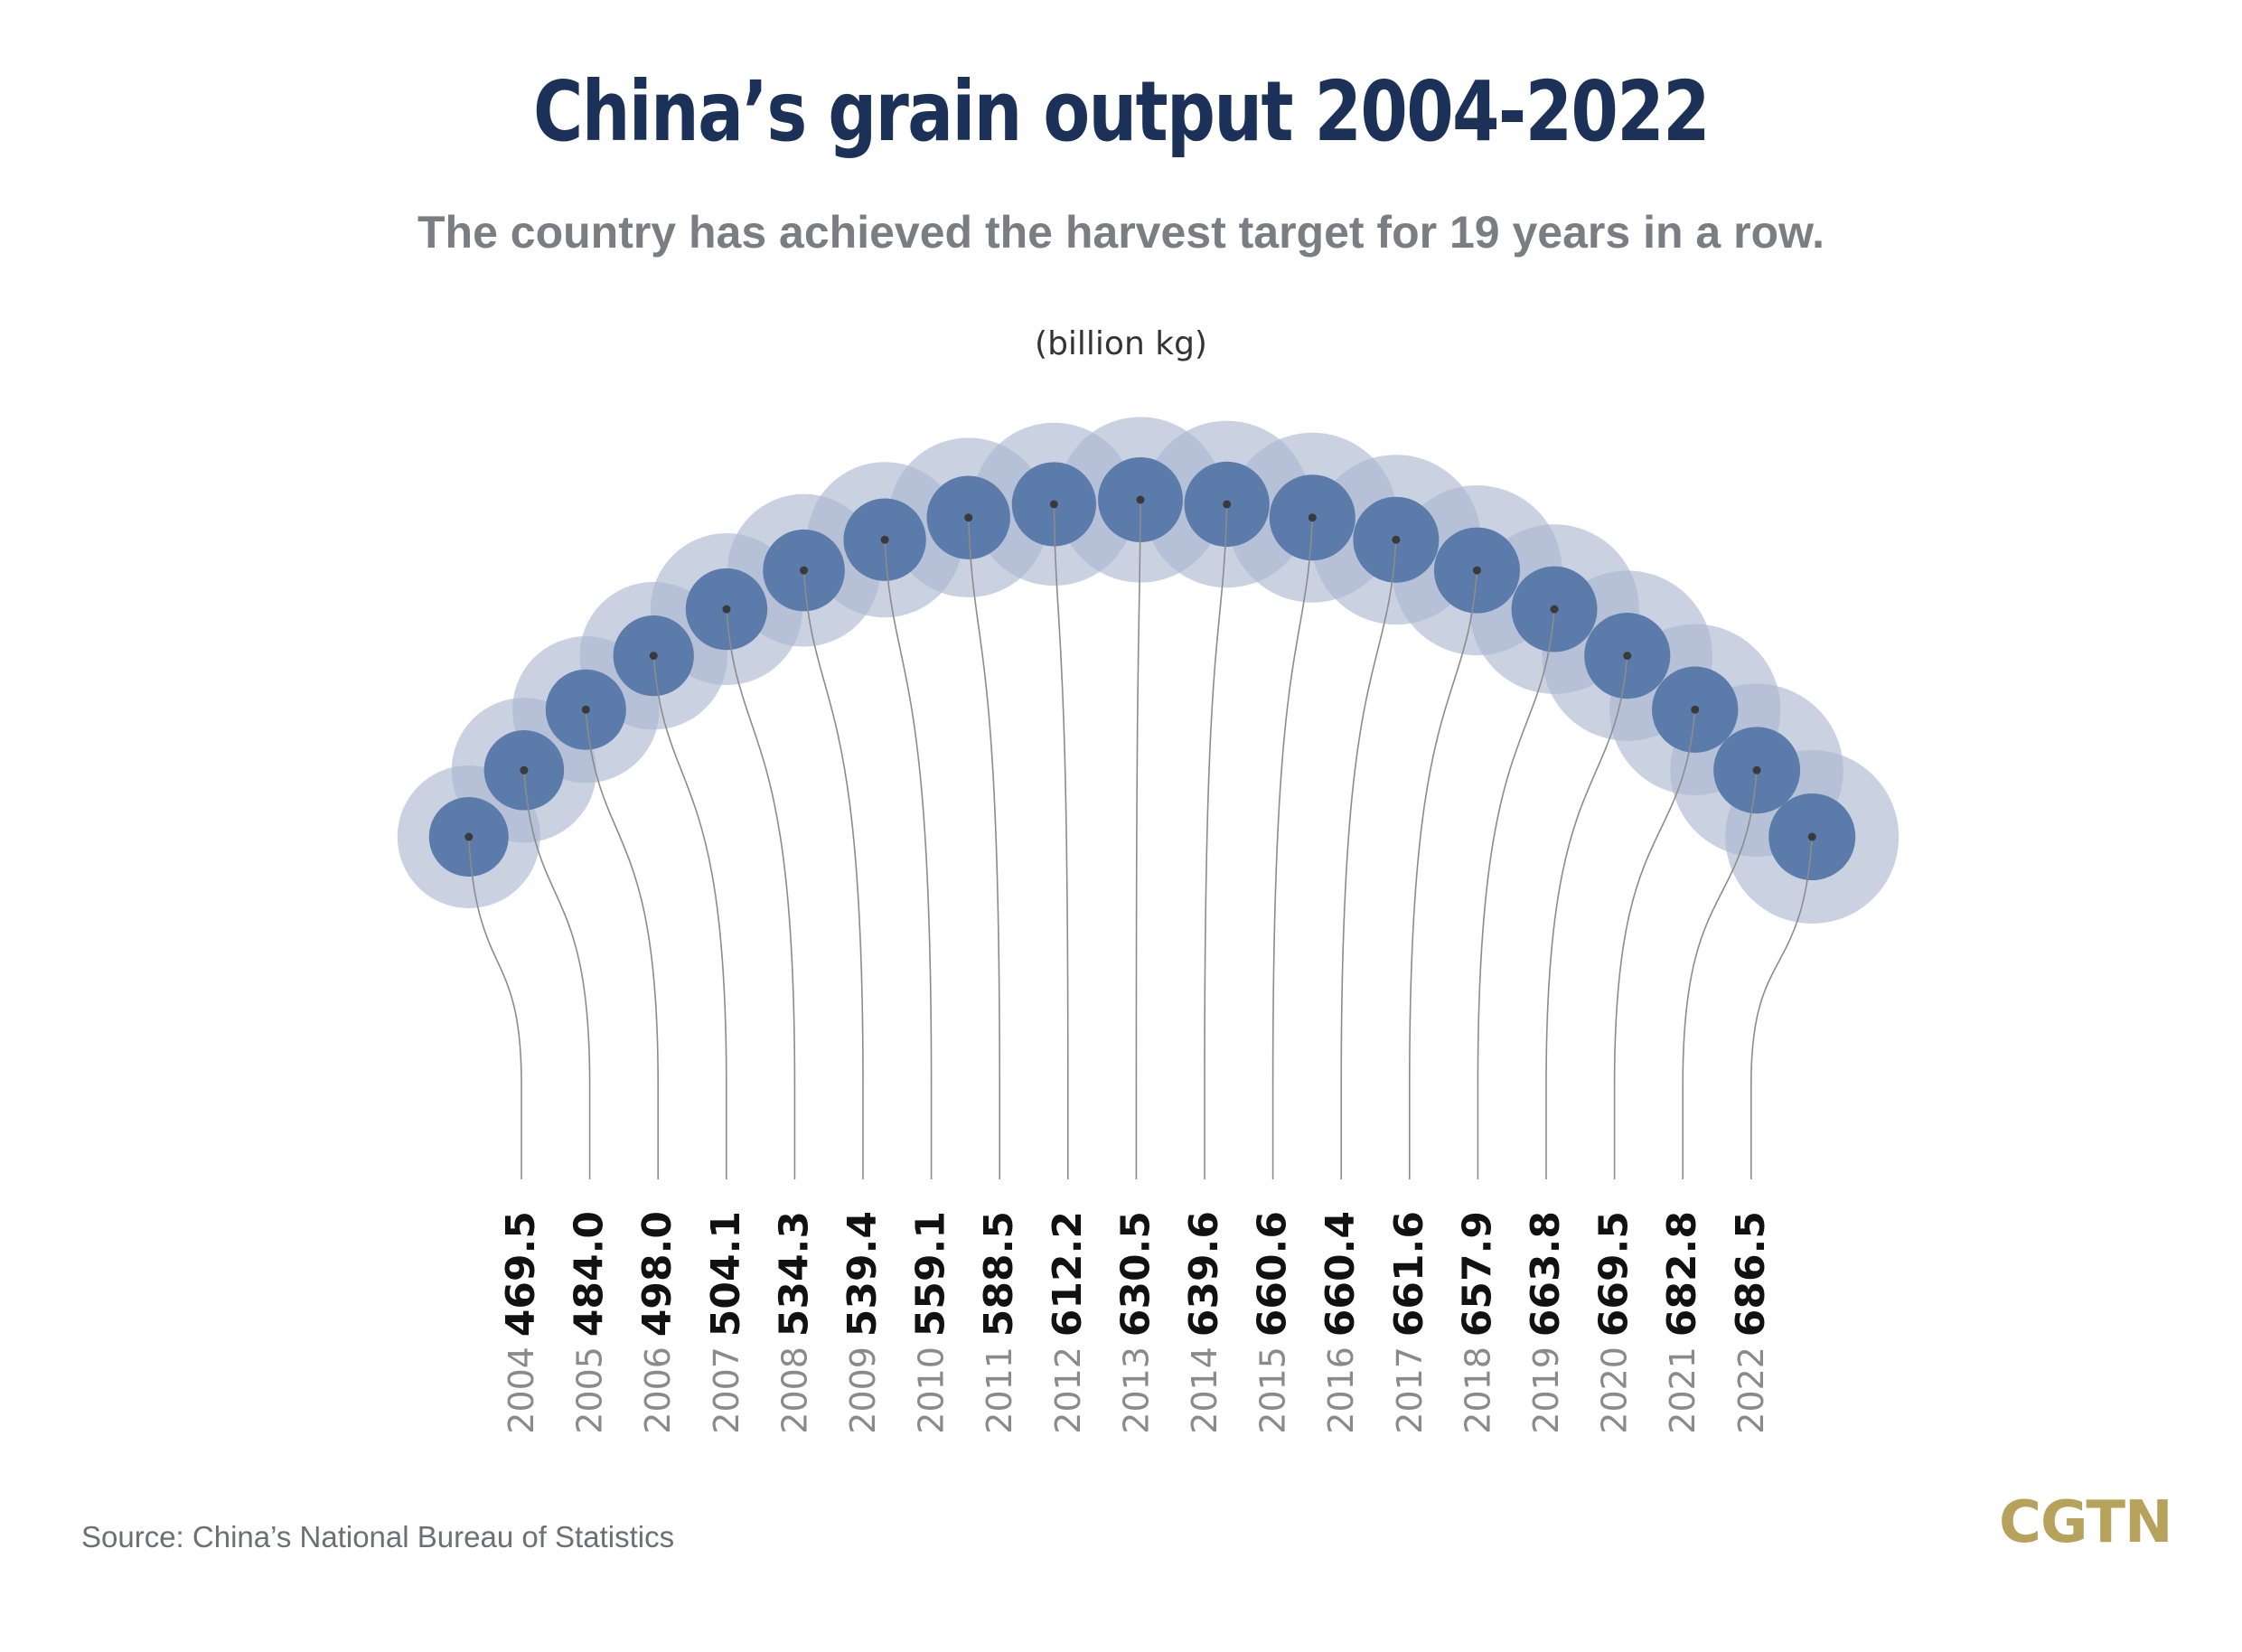  Describe the element at coordinates (1273, 1390) in the screenshot. I see `year-label-2015: 2015` at that location.